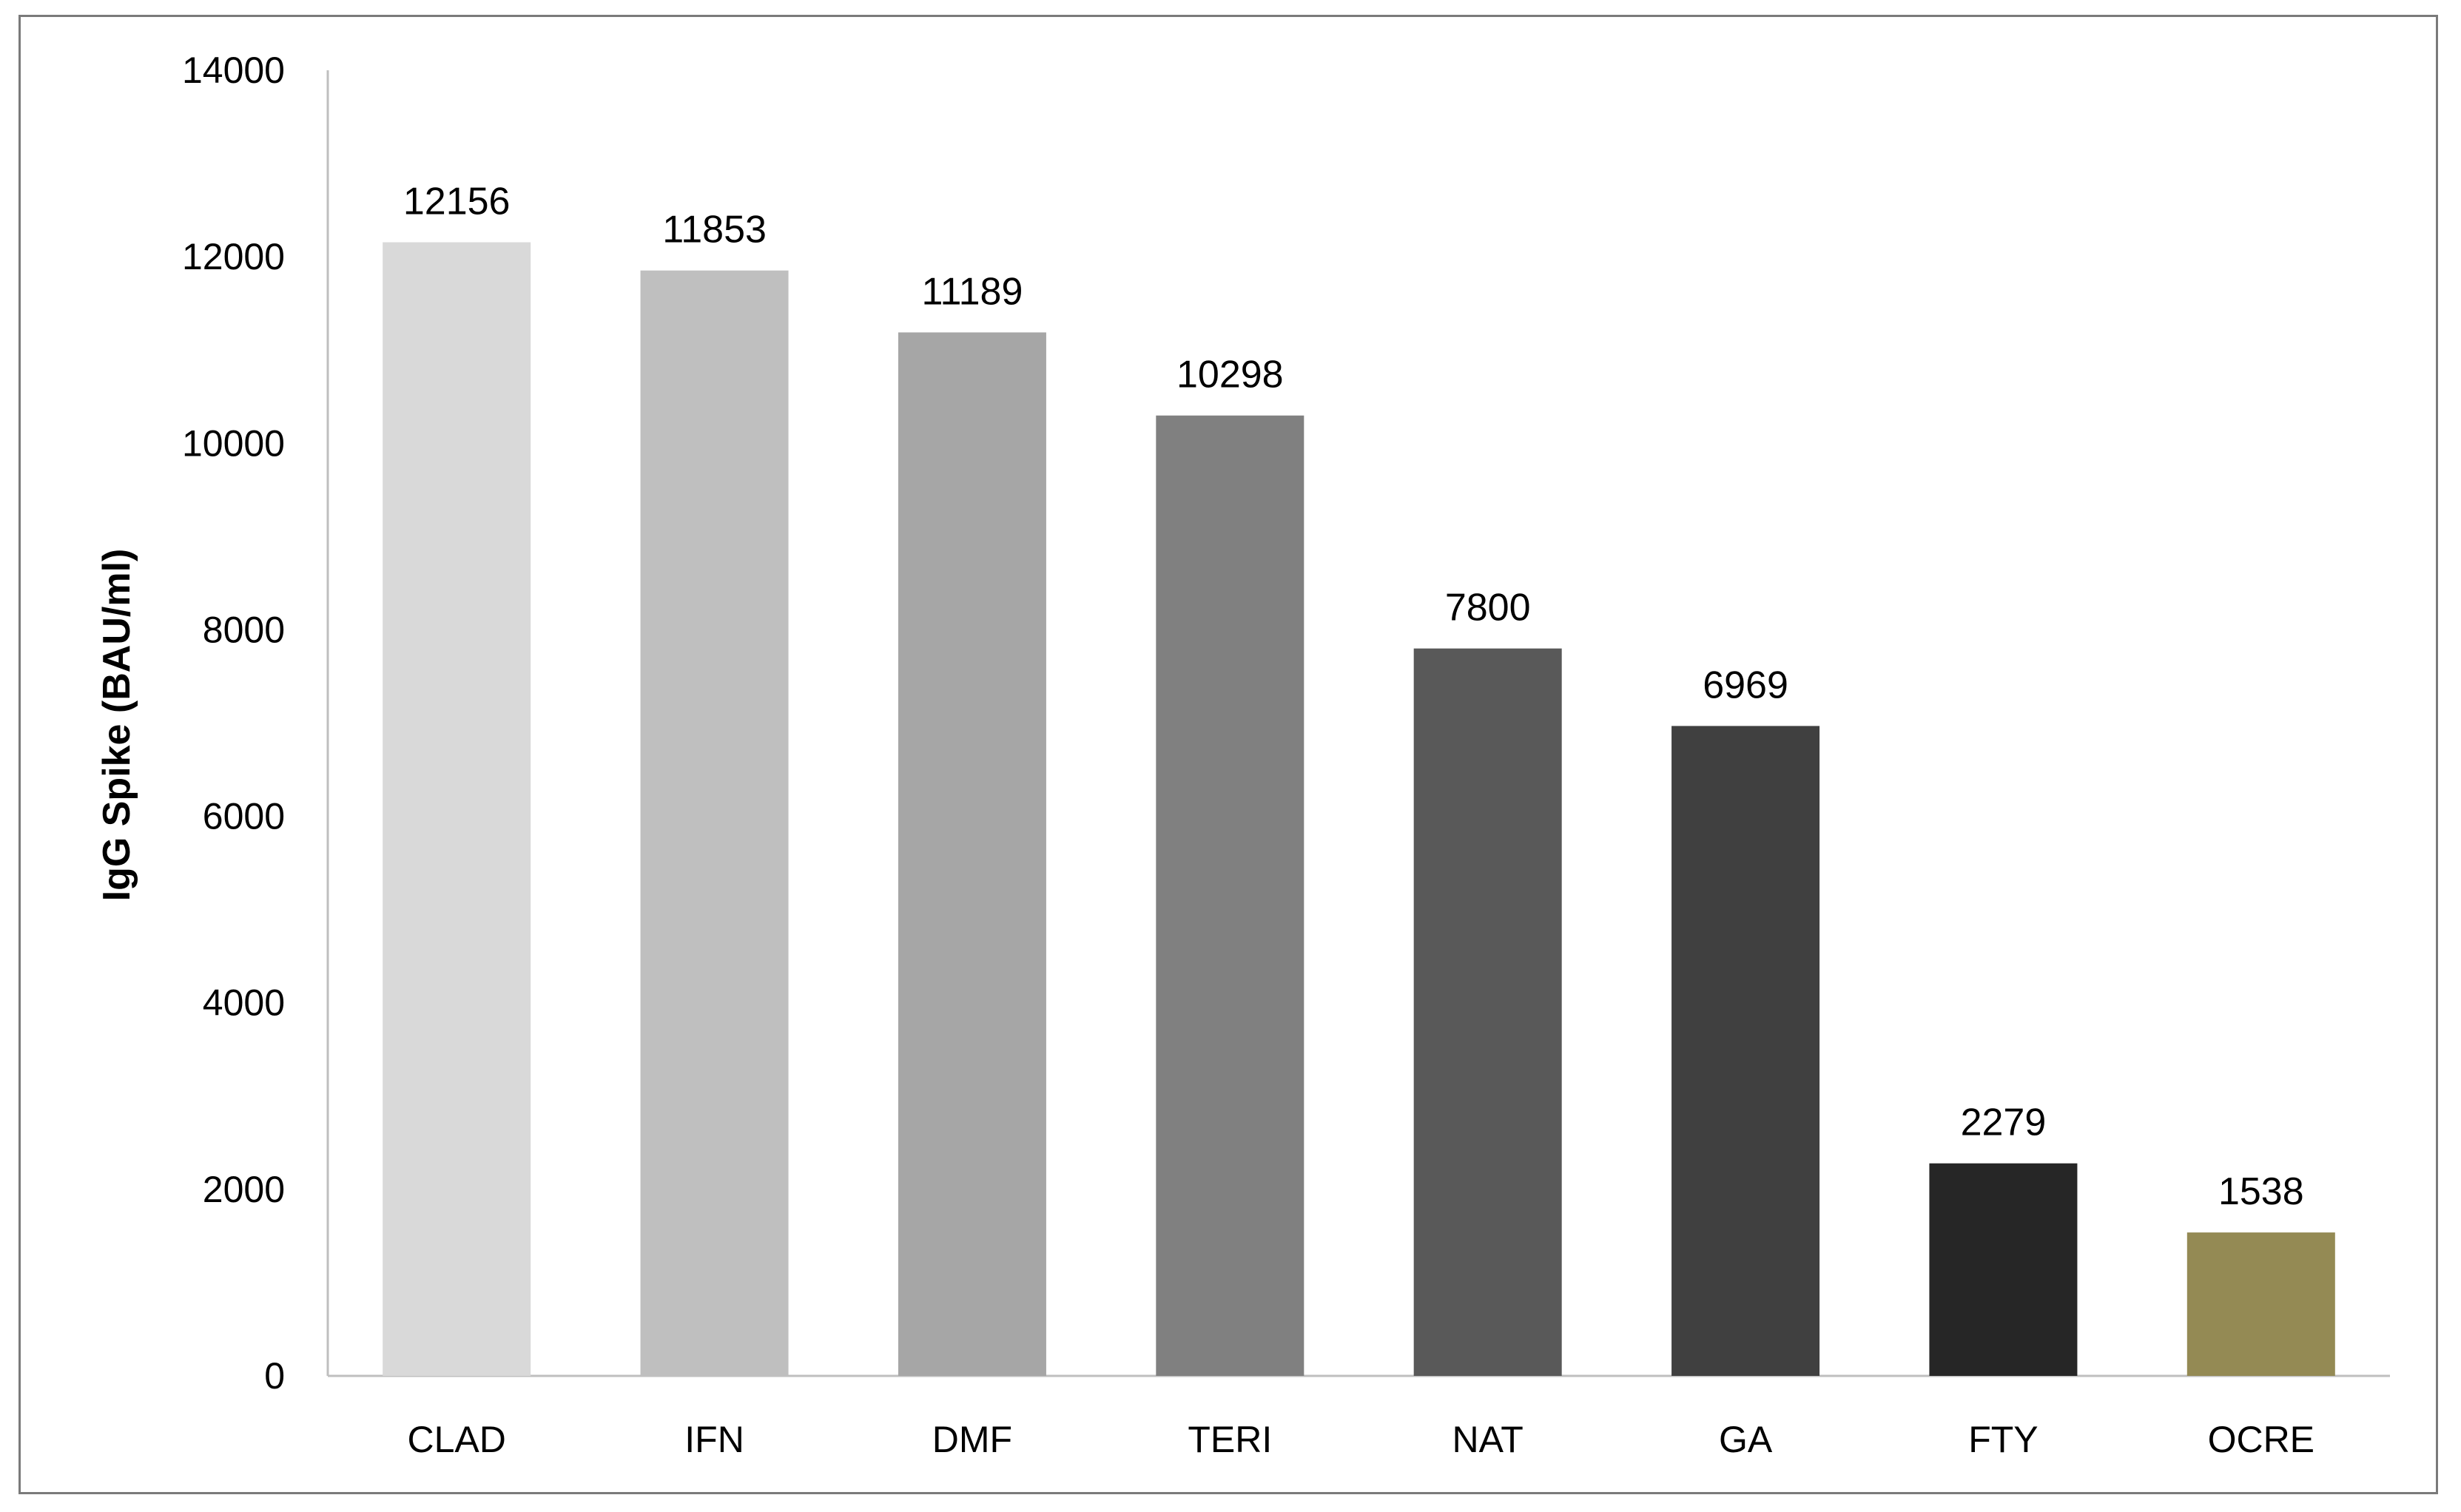  What do you see at coordinates (1746, 1439) in the screenshot?
I see `x-tick-label-ga: GA` at bounding box center [1746, 1439].